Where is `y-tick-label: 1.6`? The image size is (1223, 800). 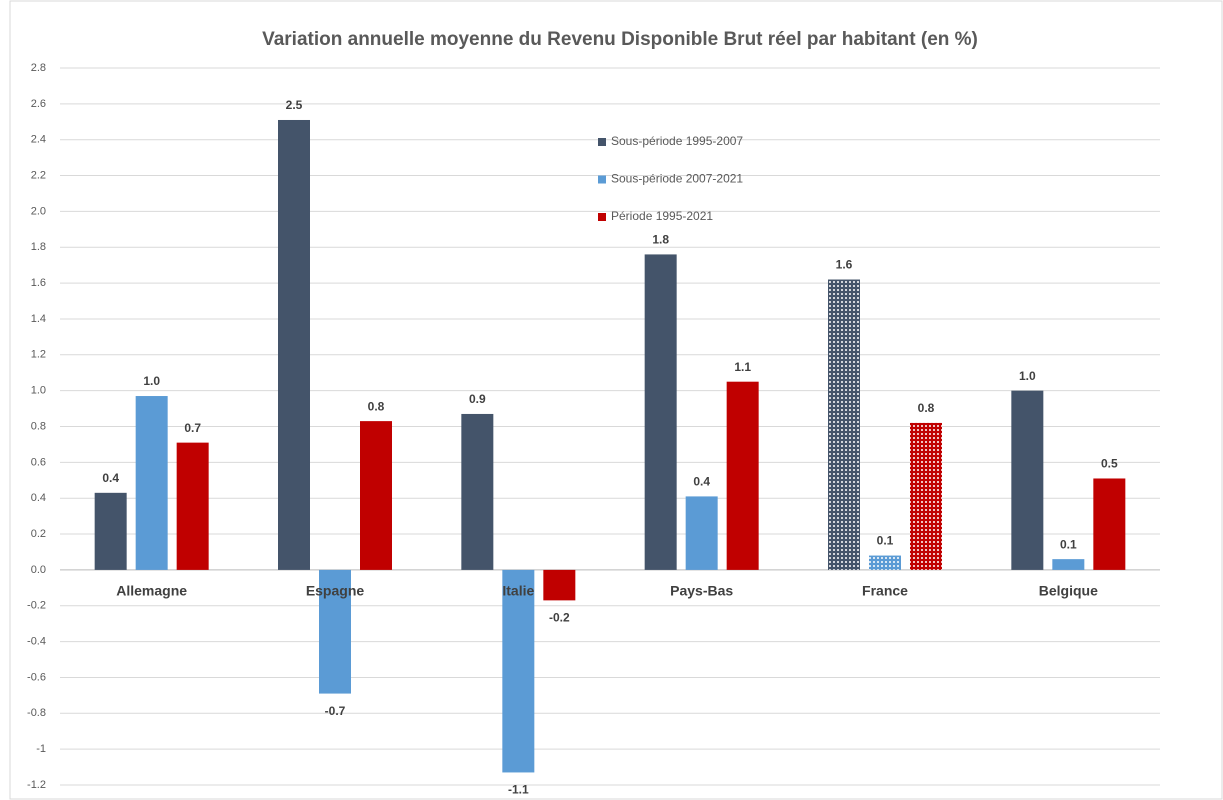
y-tick-label: 1.6 is located at coordinates (38, 283).